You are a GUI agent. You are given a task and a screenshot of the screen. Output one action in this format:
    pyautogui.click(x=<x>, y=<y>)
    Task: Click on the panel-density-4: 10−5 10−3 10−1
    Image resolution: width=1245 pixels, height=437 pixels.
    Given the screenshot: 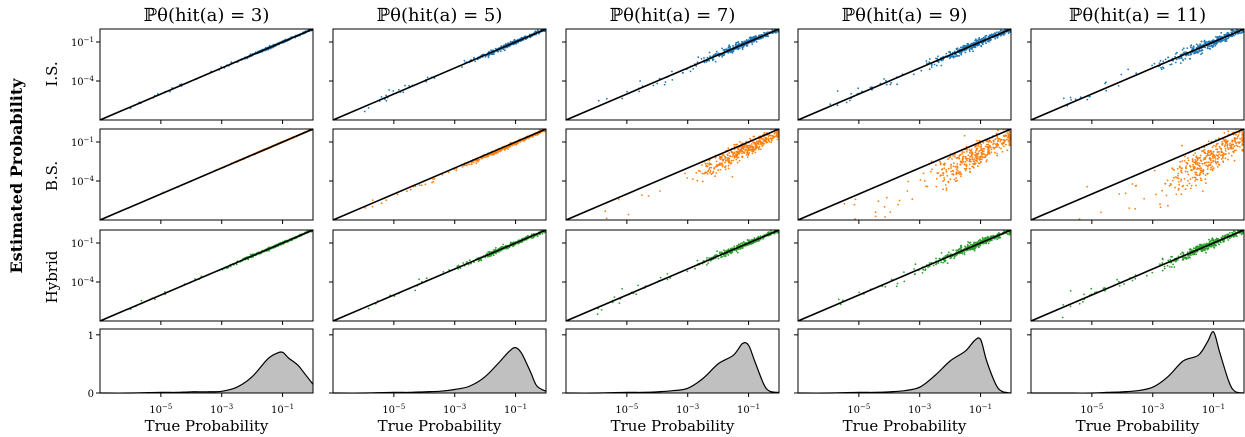 What is the action you would take?
    pyautogui.click(x=903, y=372)
    